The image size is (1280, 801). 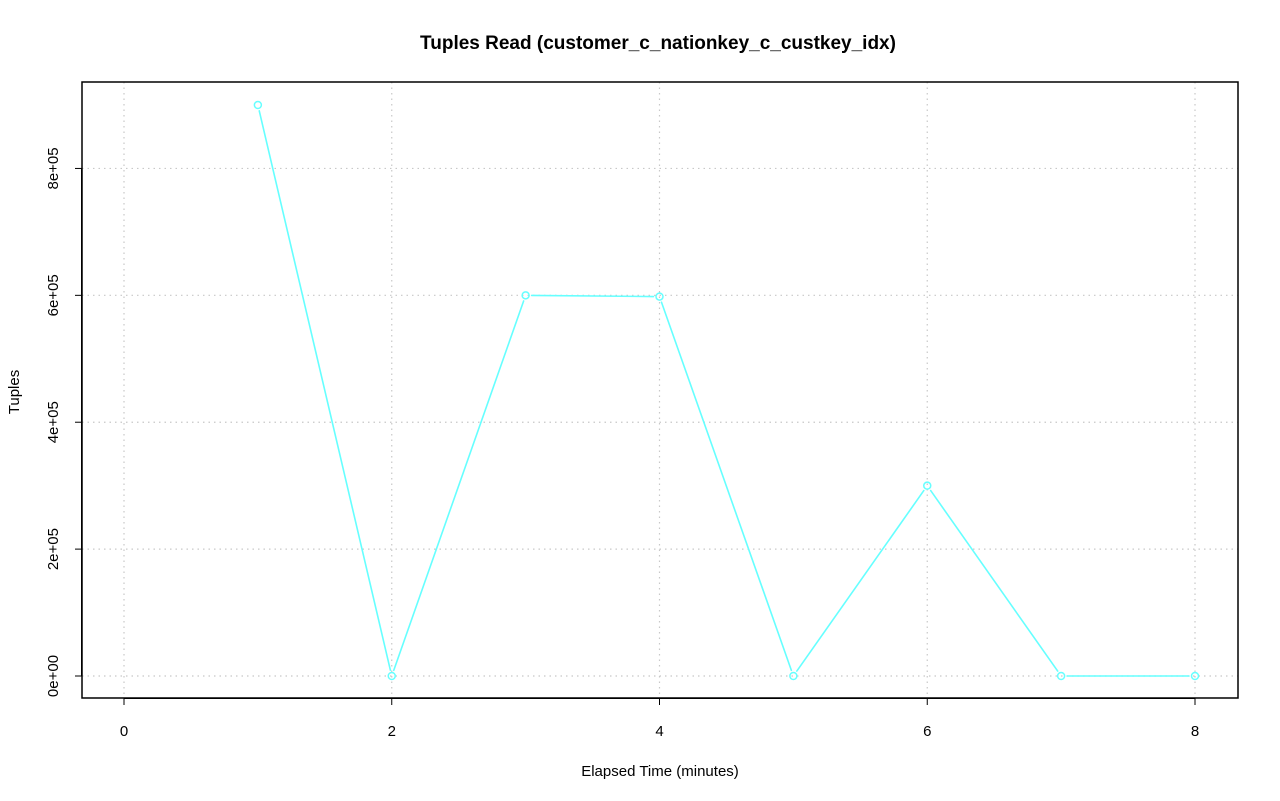 I want to click on y-axis: 0e+00 2e+05 4e+05 6e+05 8e+05, so click(x=63, y=422).